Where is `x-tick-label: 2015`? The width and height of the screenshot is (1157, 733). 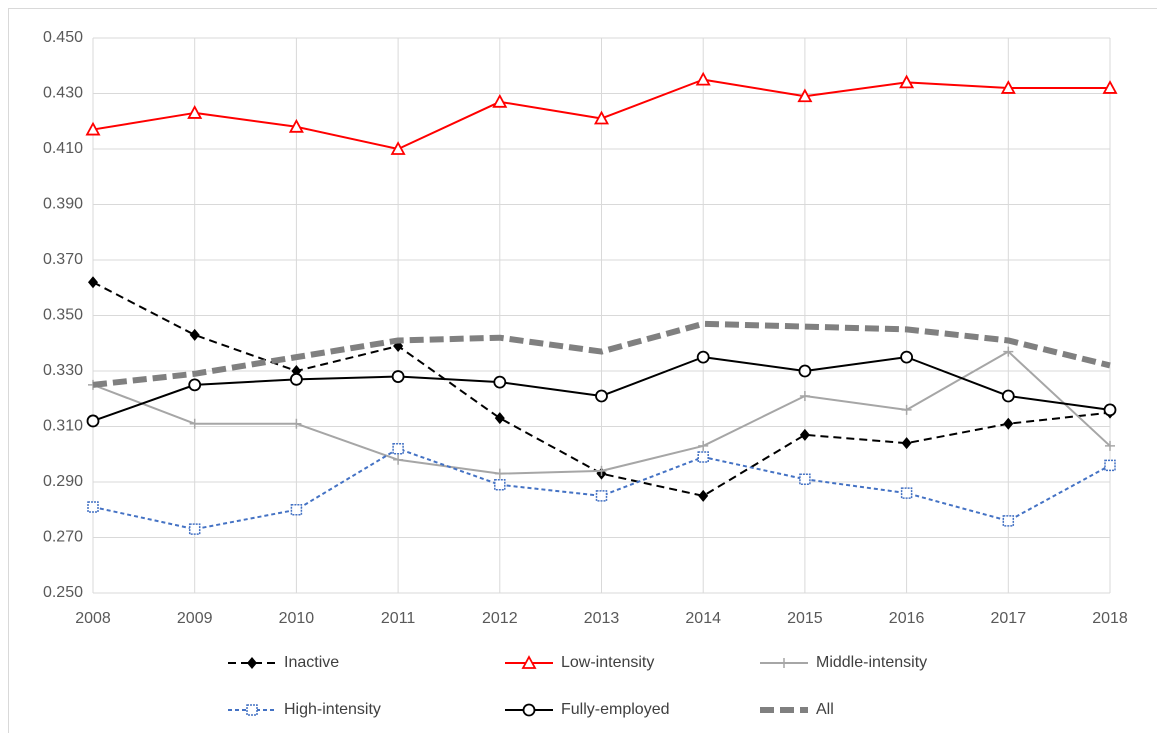
x-tick-label: 2015 is located at coordinates (805, 618).